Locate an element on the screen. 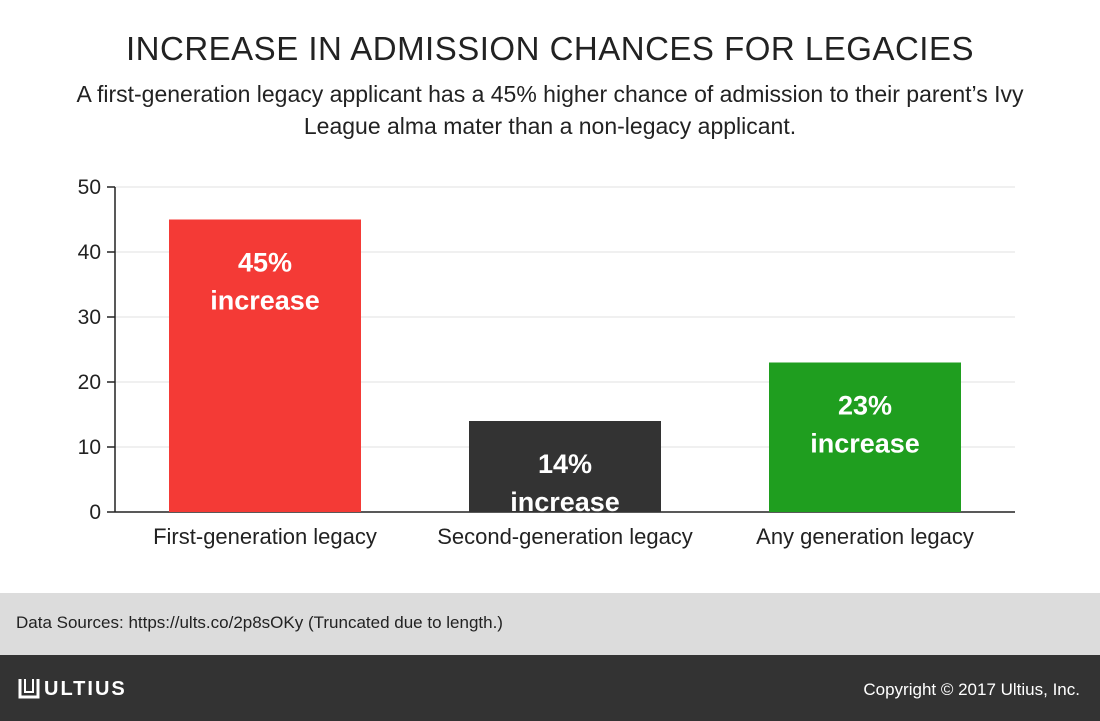 The height and width of the screenshot is (721, 1100). y-tick-label: 40 is located at coordinates (89, 252).